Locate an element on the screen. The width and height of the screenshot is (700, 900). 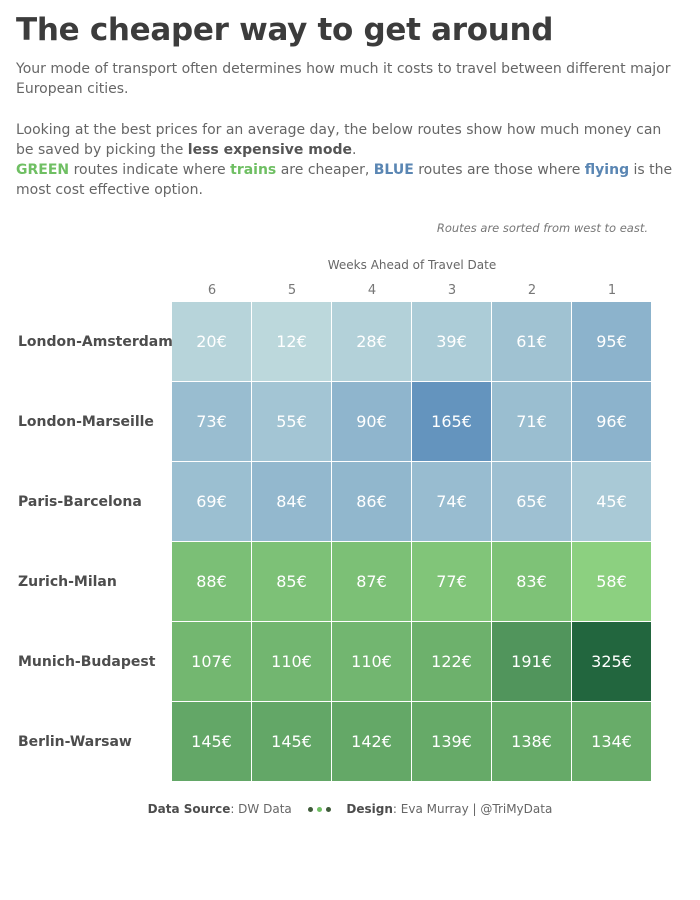
heatmap-cell: 107€ is located at coordinates (212, 662).